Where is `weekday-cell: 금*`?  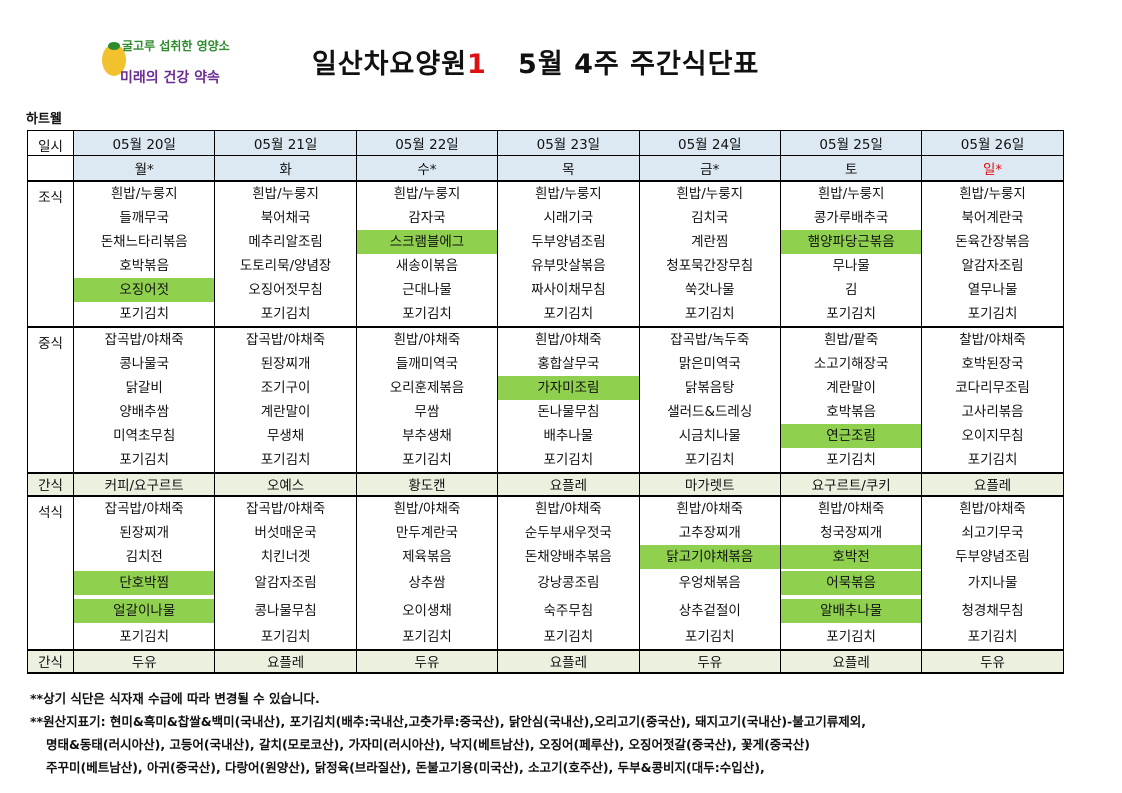 weekday-cell: 금* is located at coordinates (709, 168).